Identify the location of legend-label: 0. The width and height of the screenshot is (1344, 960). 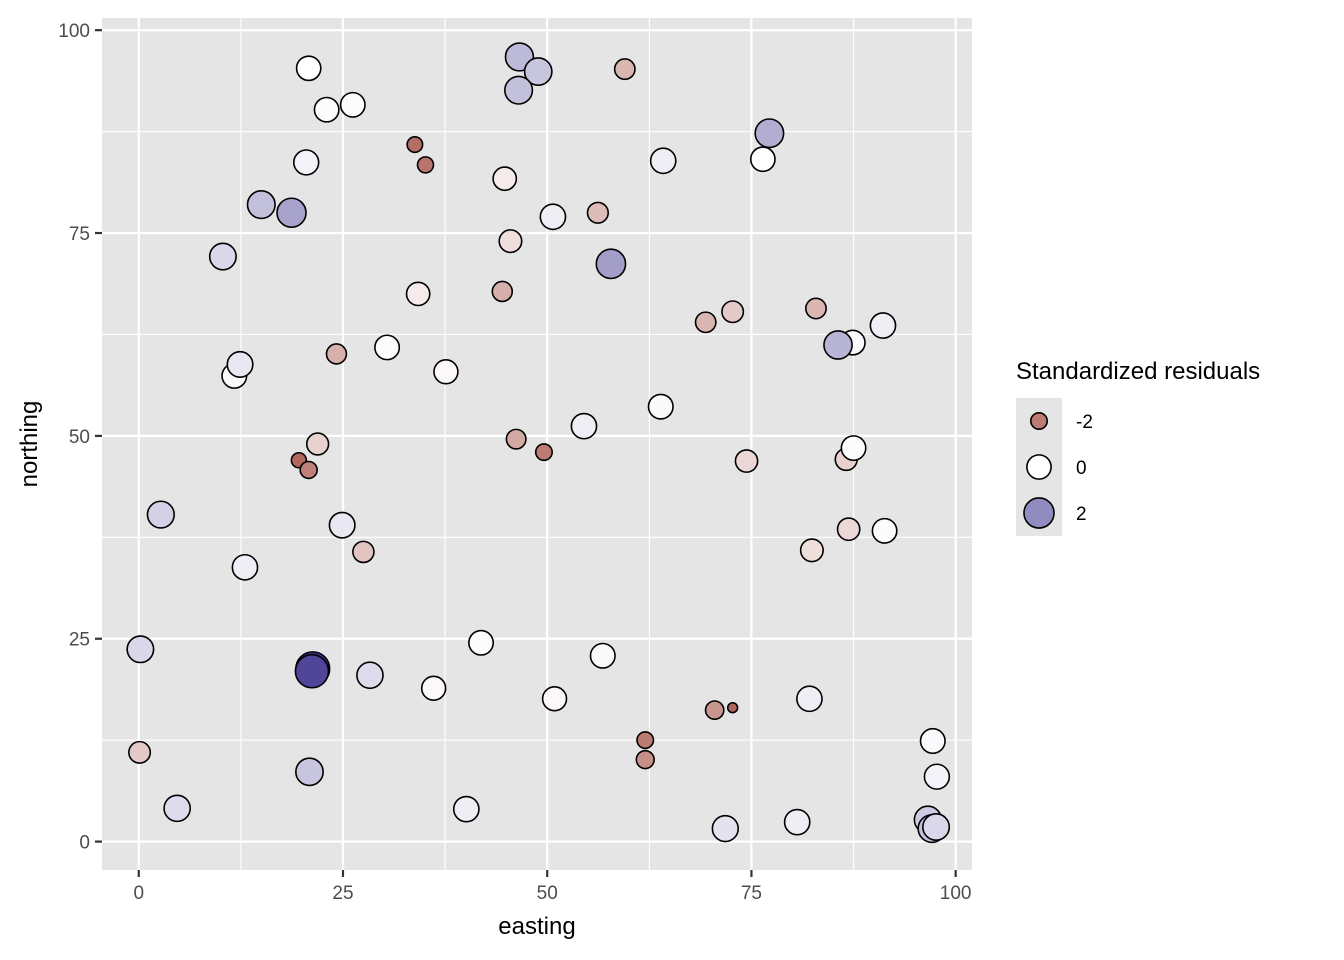
(1081, 468).